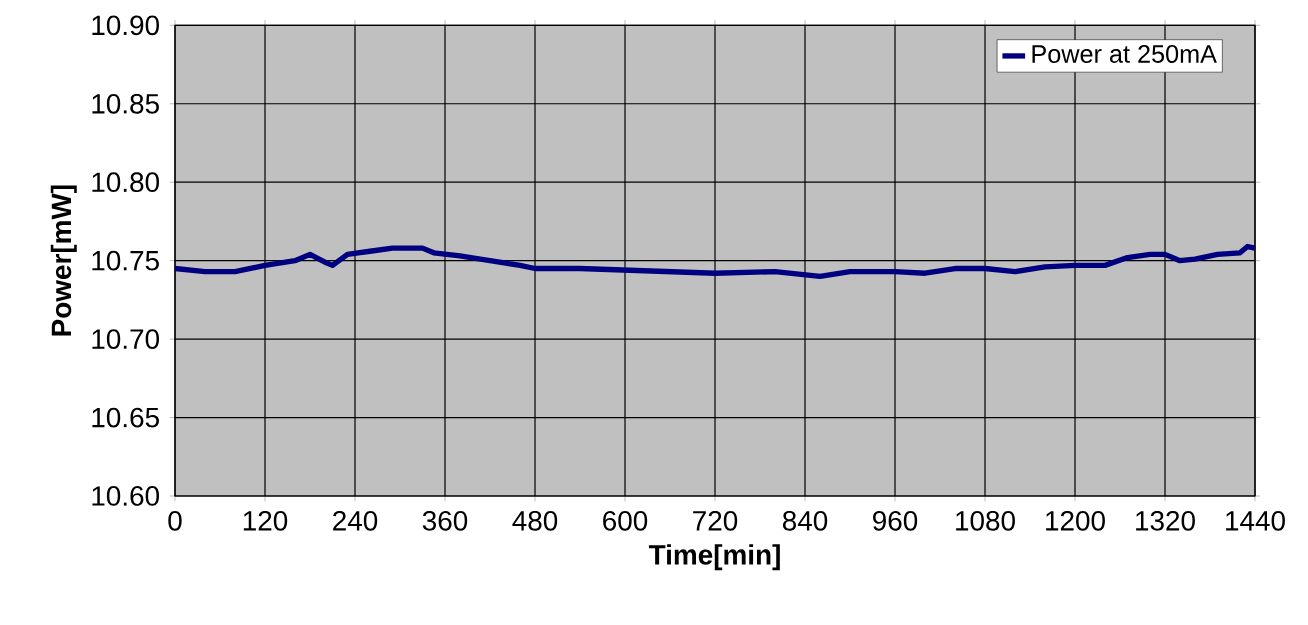 The height and width of the screenshot is (625, 1308). What do you see at coordinates (1075, 520) in the screenshot?
I see `x-tick-label: 1200` at bounding box center [1075, 520].